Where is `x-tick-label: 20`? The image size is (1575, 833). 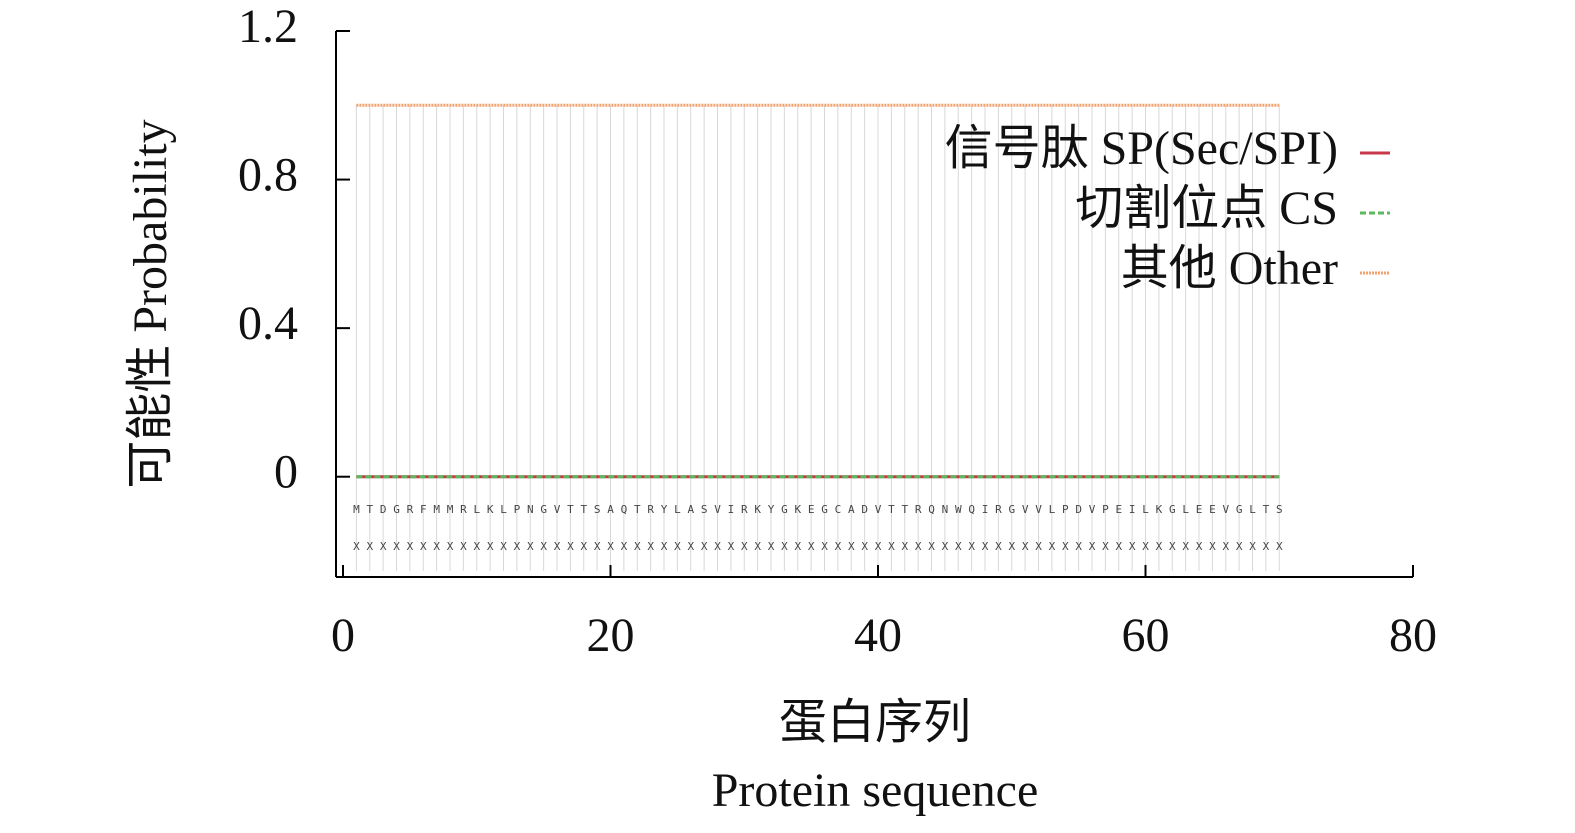 x-tick-label: 20 is located at coordinates (611, 635).